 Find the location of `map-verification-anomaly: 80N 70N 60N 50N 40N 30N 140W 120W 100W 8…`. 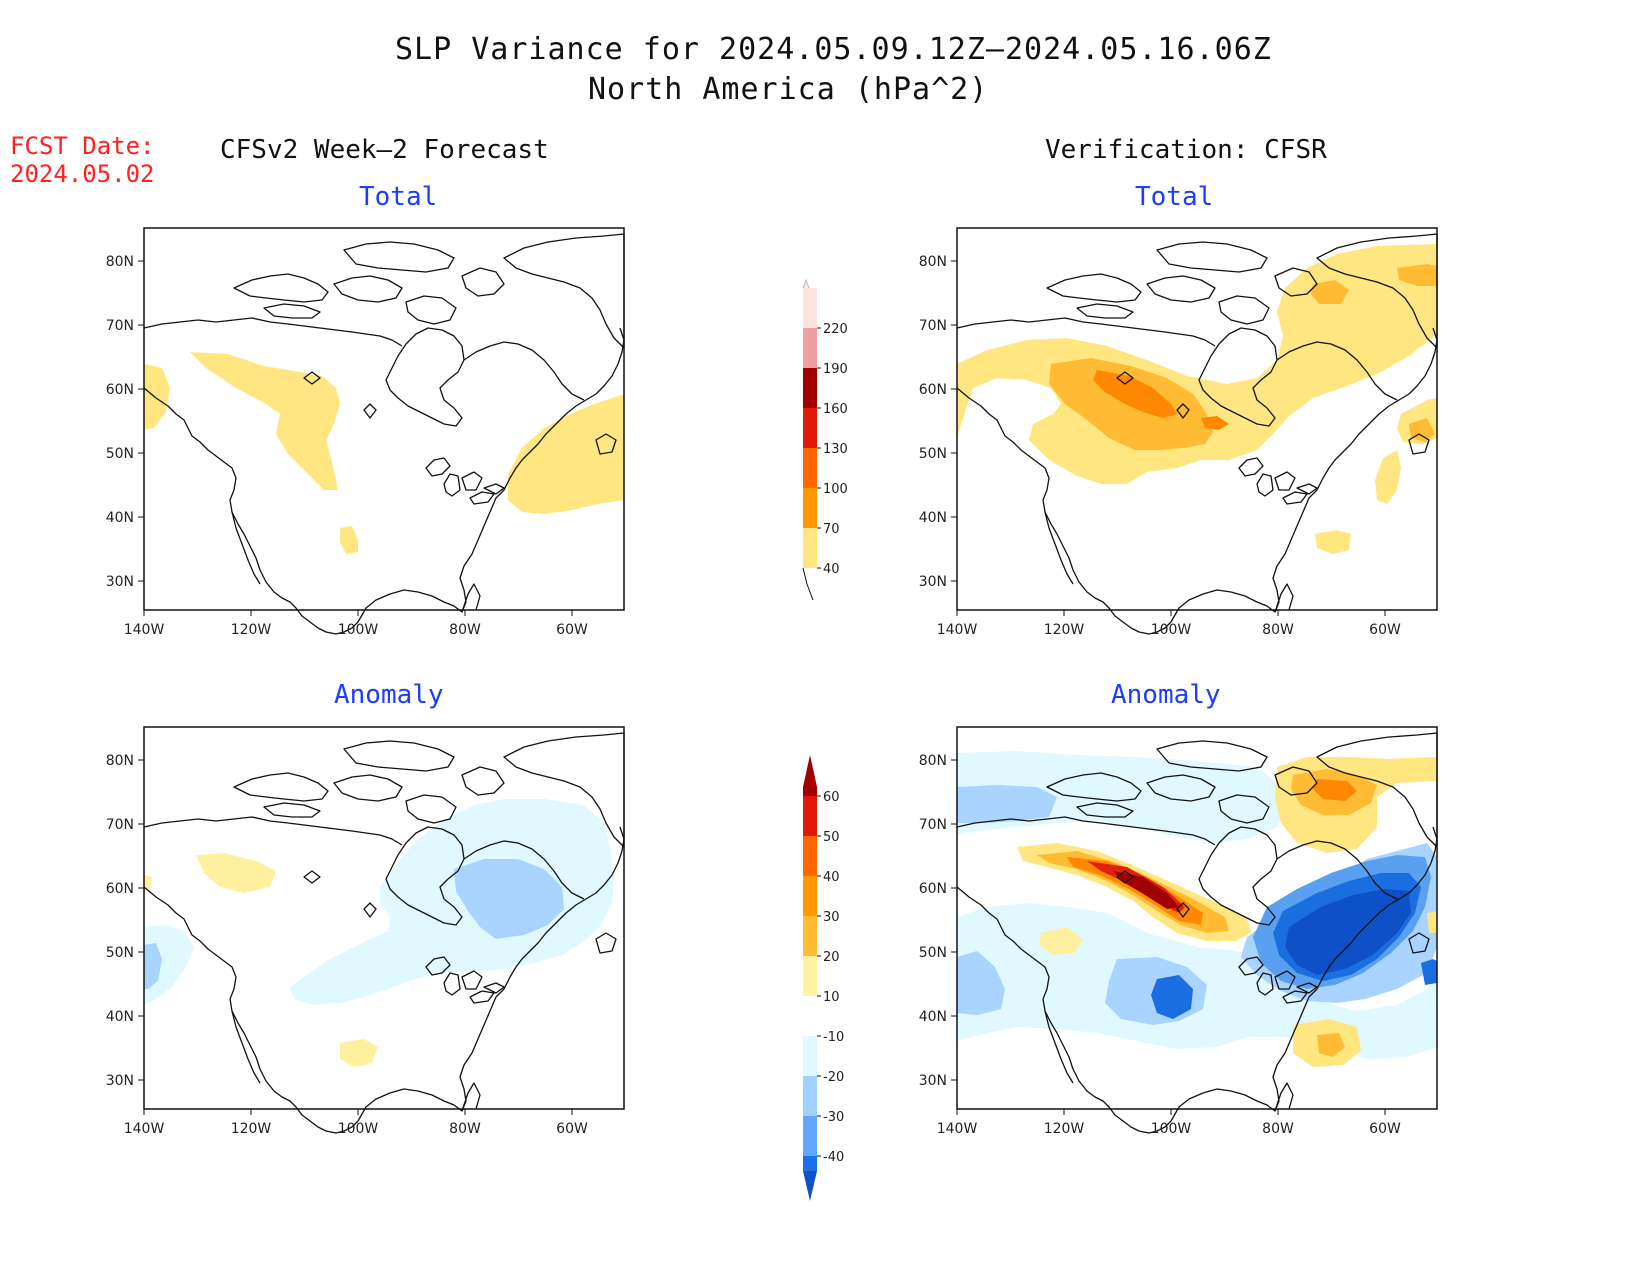

map-verification-anomaly: 80N 70N 60N 50N 40N 30N 140W 120W 100W 8… is located at coordinates (1183, 942).